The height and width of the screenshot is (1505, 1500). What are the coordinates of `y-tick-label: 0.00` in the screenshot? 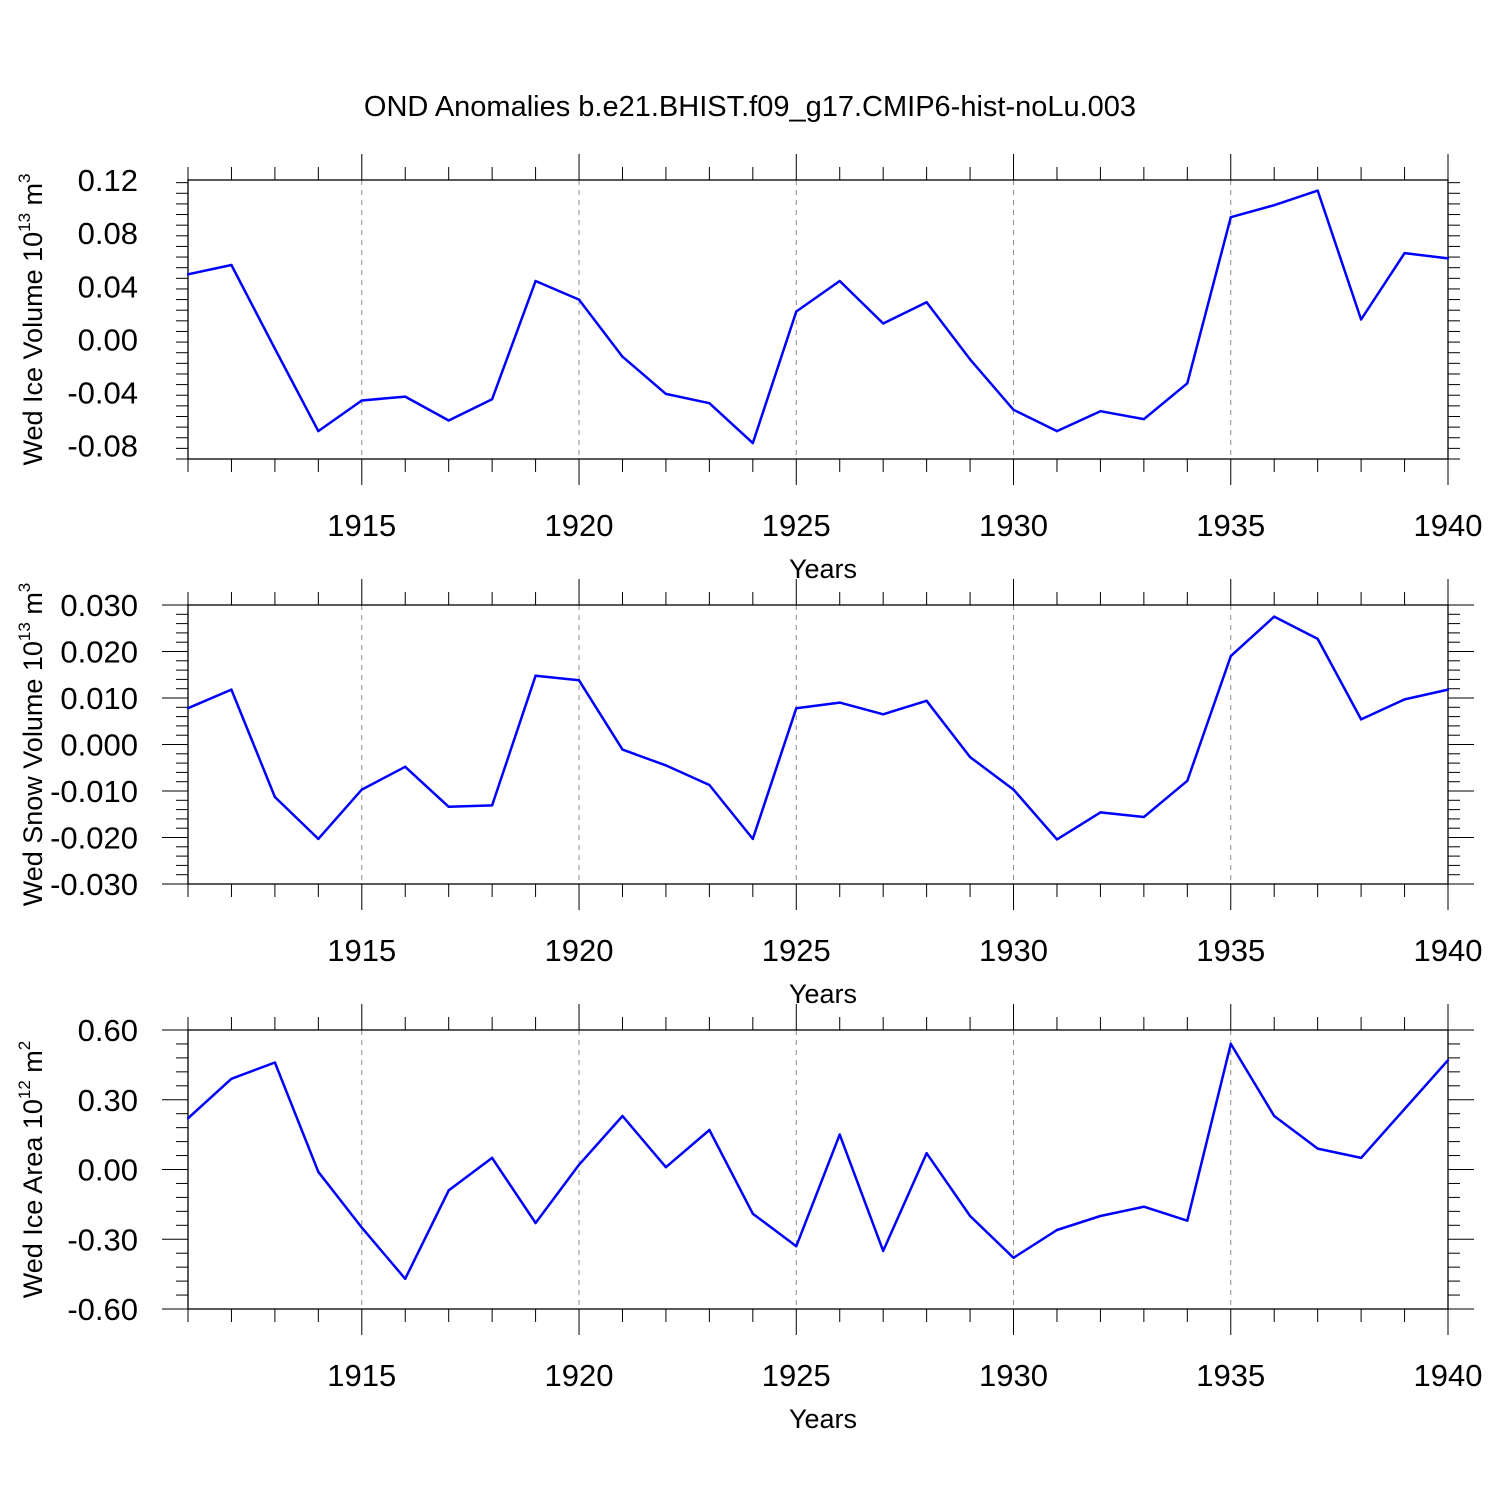 It's located at (108, 339).